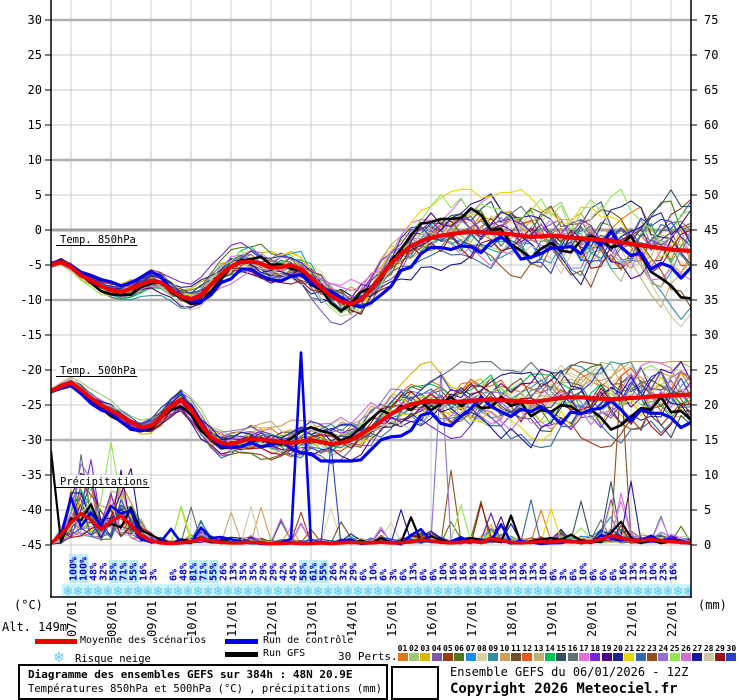 This screenshot has height=700, width=740. I want to click on snow-risk-percent: 71%, so click(124, 572).